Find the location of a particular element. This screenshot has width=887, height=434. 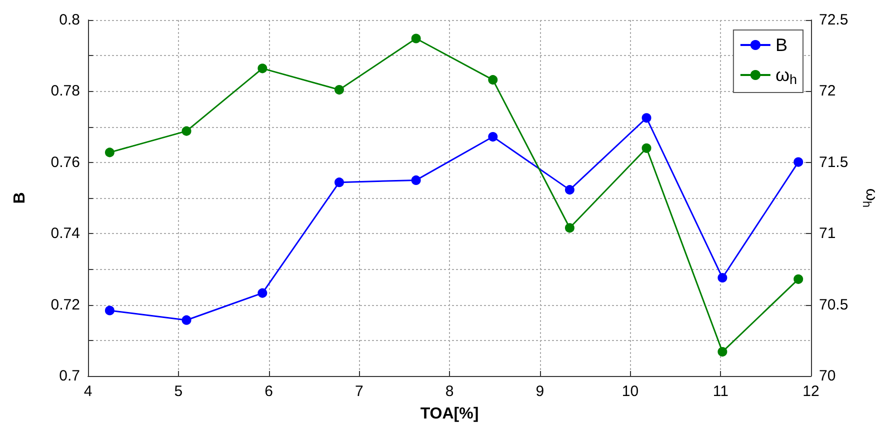

x-tick-label: 11 is located at coordinates (720, 391).